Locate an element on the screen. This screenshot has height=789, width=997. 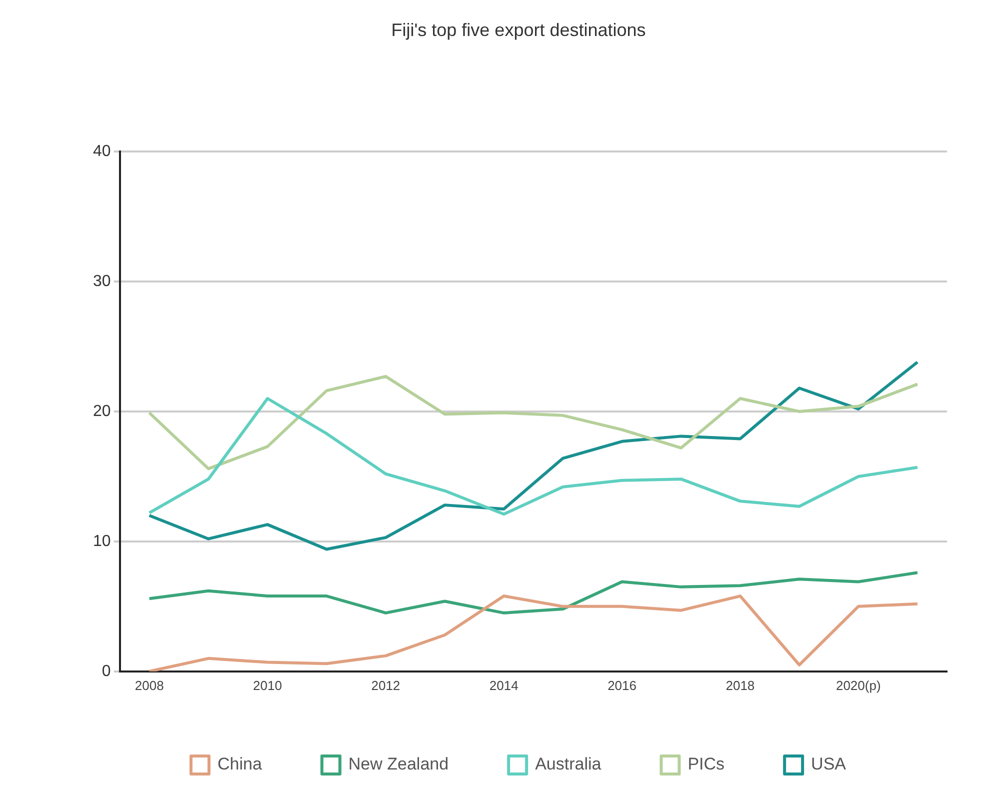
x-tick-label: 2016 is located at coordinates (622, 685).